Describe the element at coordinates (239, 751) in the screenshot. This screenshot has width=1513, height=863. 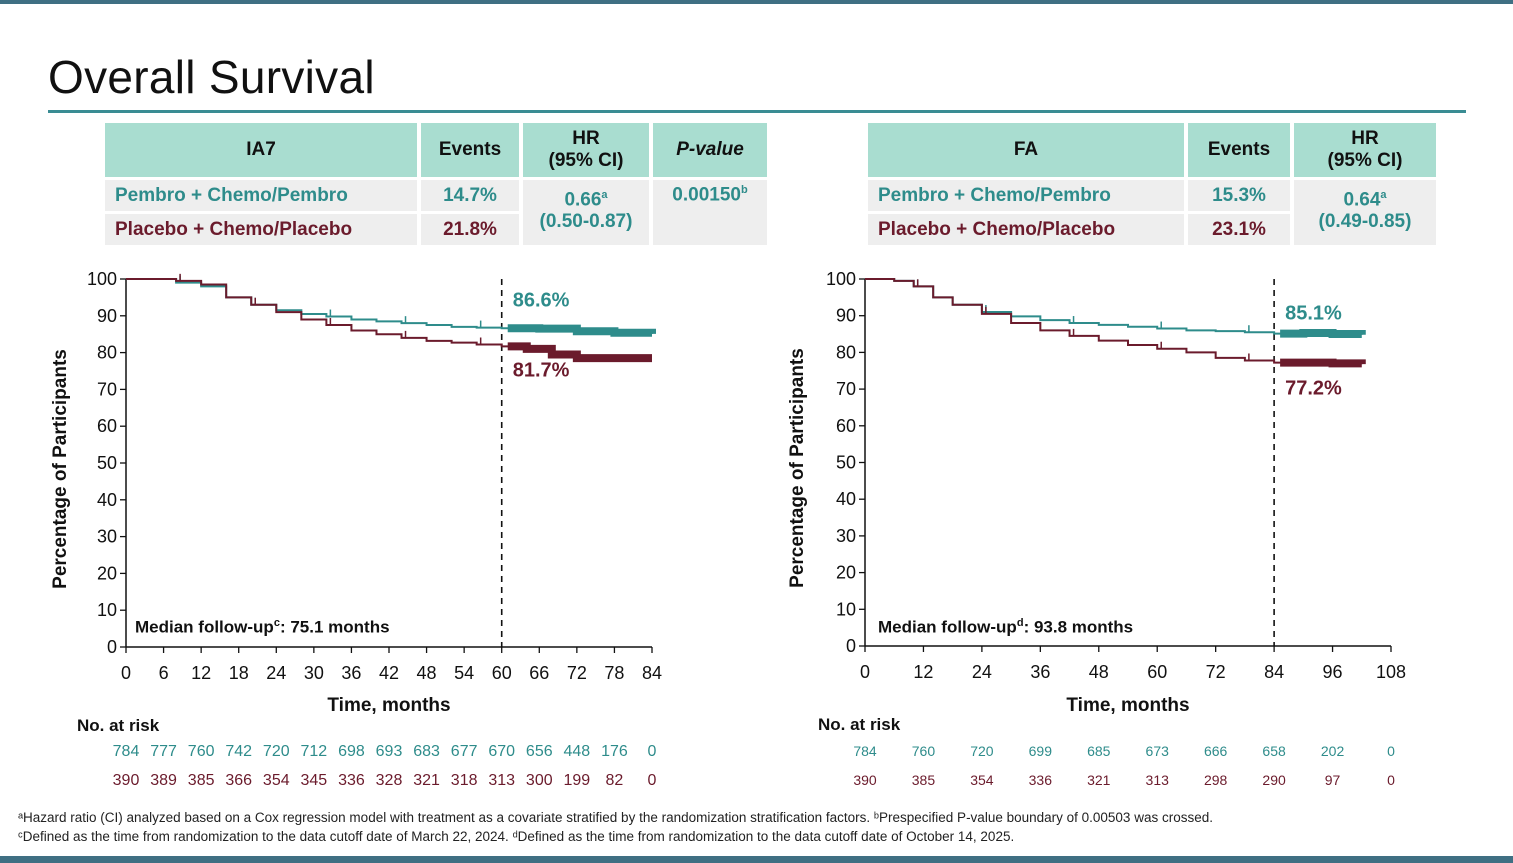
I see `left-risk-pembro: 742` at that location.